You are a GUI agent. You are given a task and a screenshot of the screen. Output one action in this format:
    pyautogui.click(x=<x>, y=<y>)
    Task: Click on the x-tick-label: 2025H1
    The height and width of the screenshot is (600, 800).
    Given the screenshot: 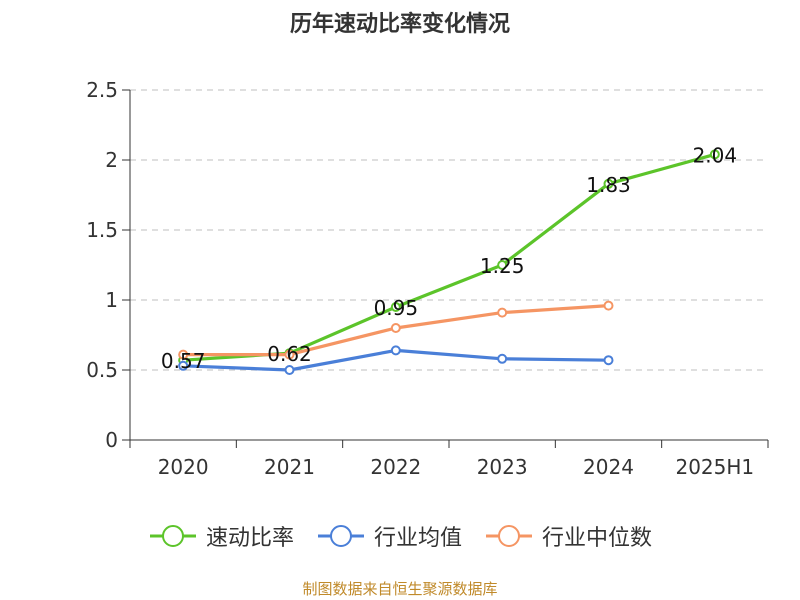 What is the action you would take?
    pyautogui.click(x=714, y=467)
    